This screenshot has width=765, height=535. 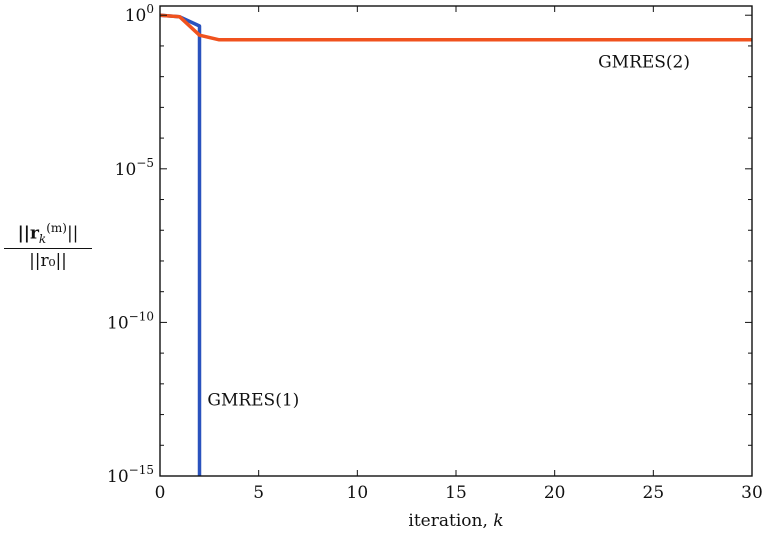 I want to click on y-tick-label: 10⁻¹⁵, so click(x=130, y=475).